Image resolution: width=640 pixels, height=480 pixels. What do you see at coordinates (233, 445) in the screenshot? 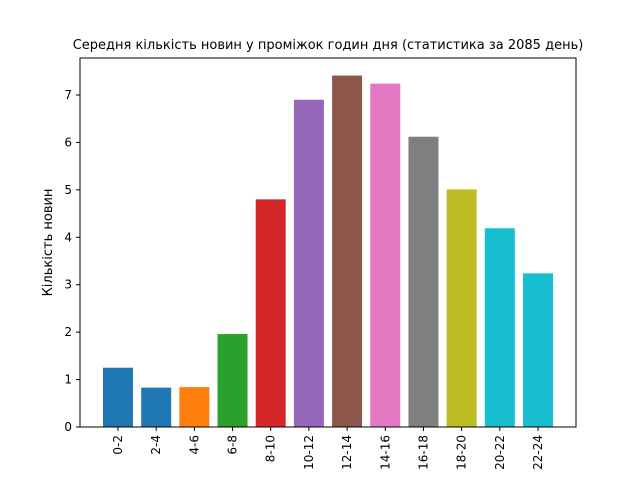
I see `x-tick-label: 6-8` at bounding box center [233, 445].